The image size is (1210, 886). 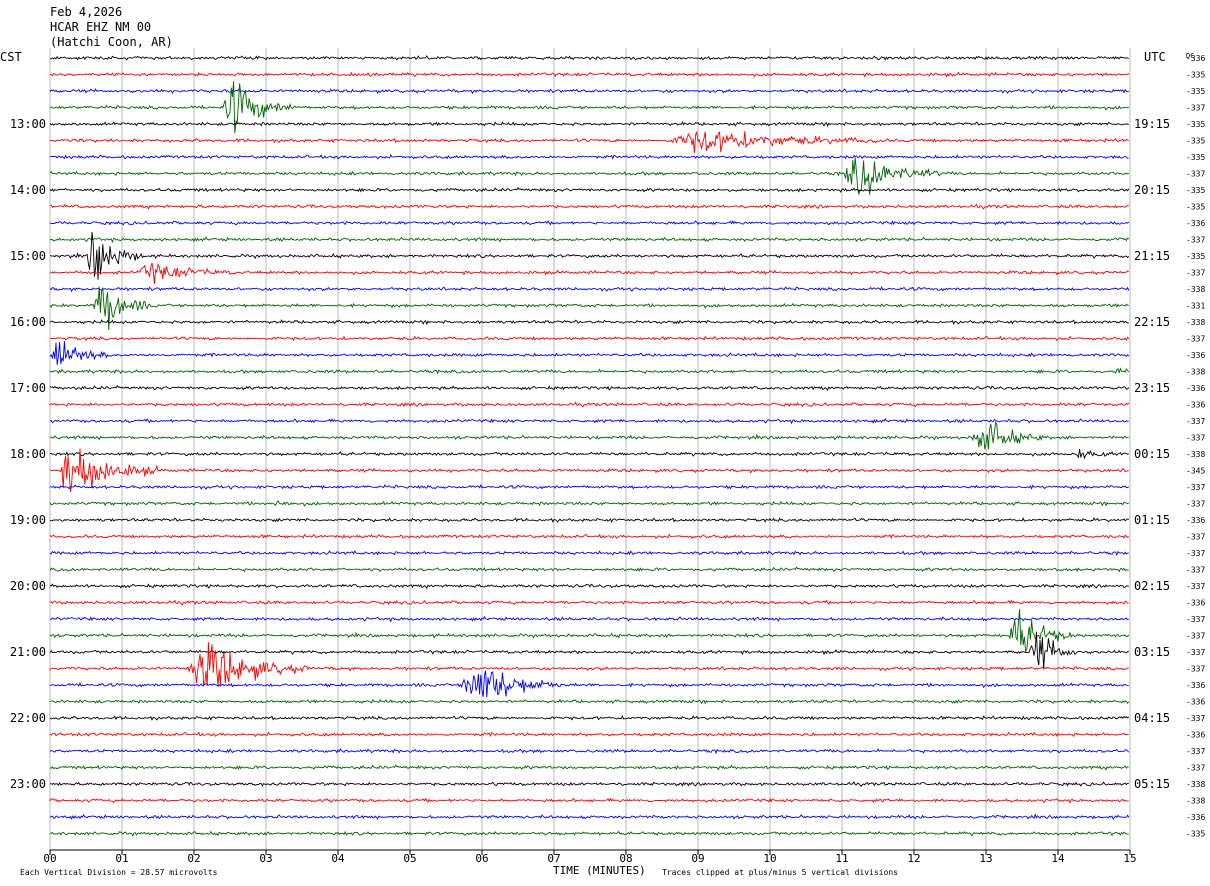 I want to click on cst-hour-label: 13:00, so click(x=28, y=124).